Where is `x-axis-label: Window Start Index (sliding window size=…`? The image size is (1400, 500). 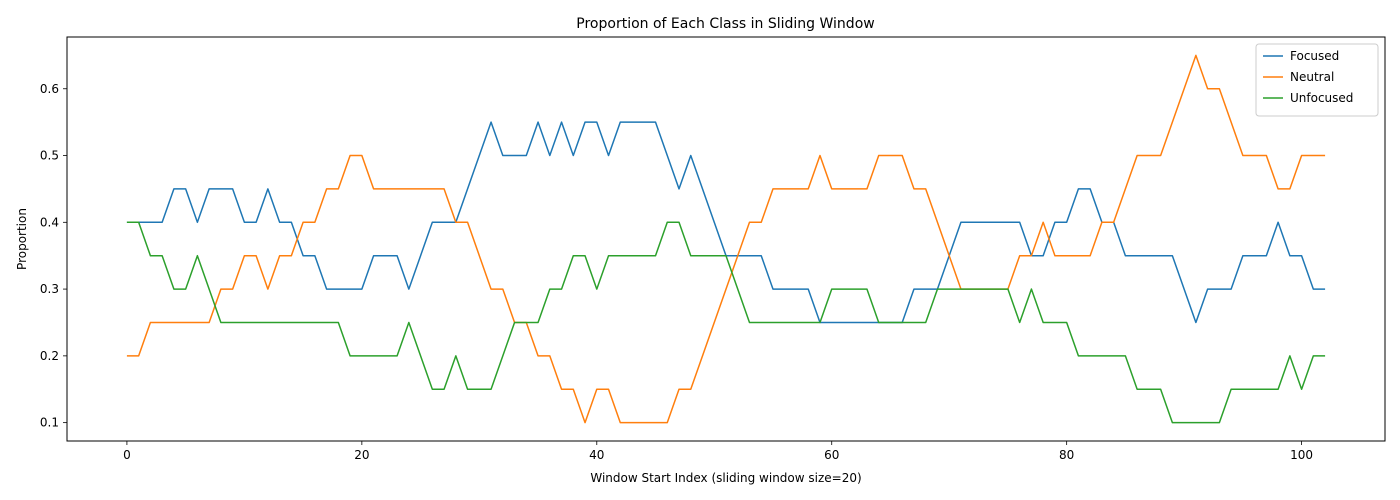
x-axis-label: Window Start Index (sliding window size=… is located at coordinates (725, 478).